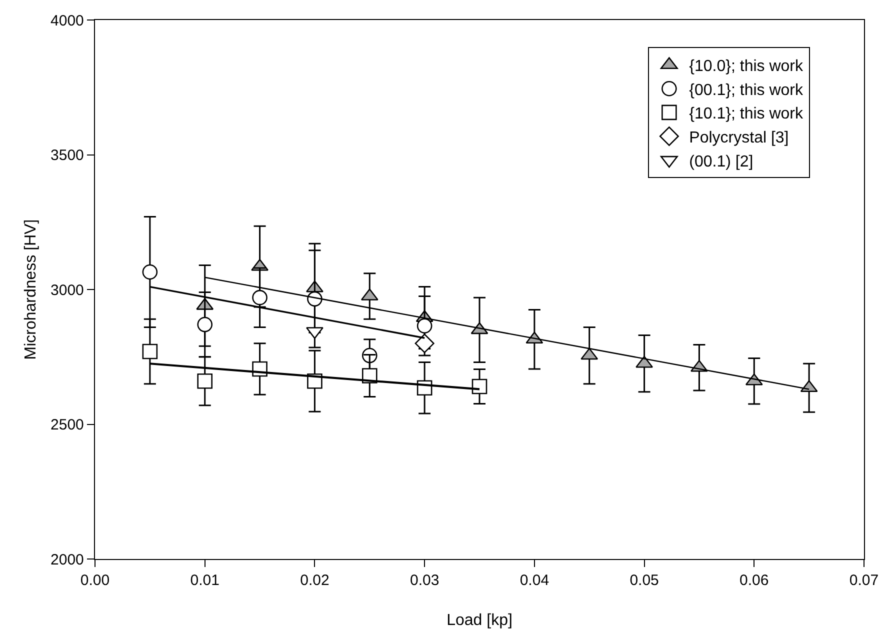 Image resolution: width=891 pixels, height=644 pixels. I want to click on x-axis-title: Load [kp], so click(479, 620).